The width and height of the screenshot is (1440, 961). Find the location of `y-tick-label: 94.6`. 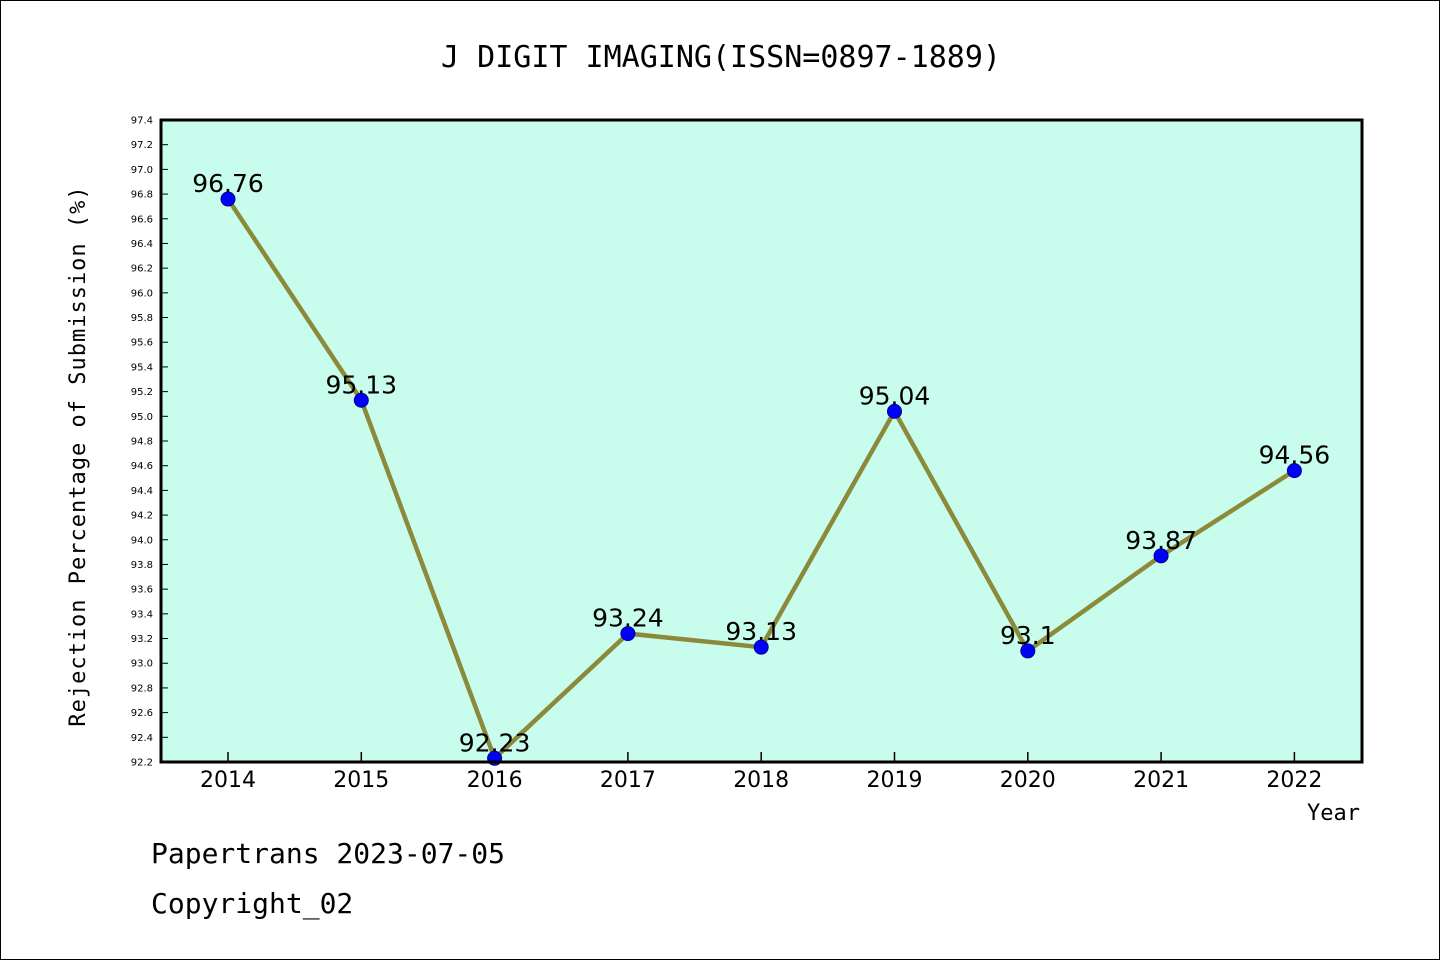

y-tick-label: 94.6 is located at coordinates (142, 466).